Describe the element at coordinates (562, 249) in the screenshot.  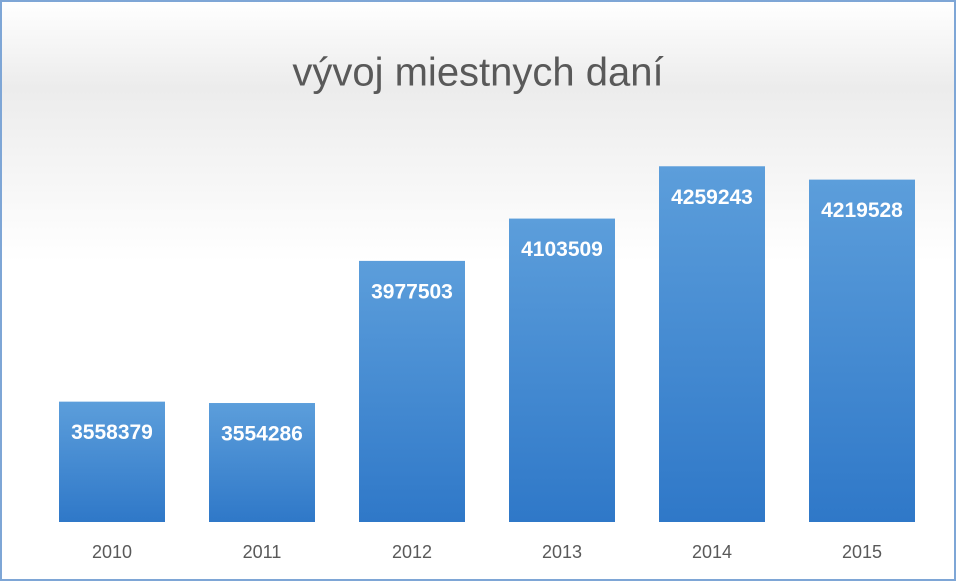
I see `data-label: 4103509` at that location.